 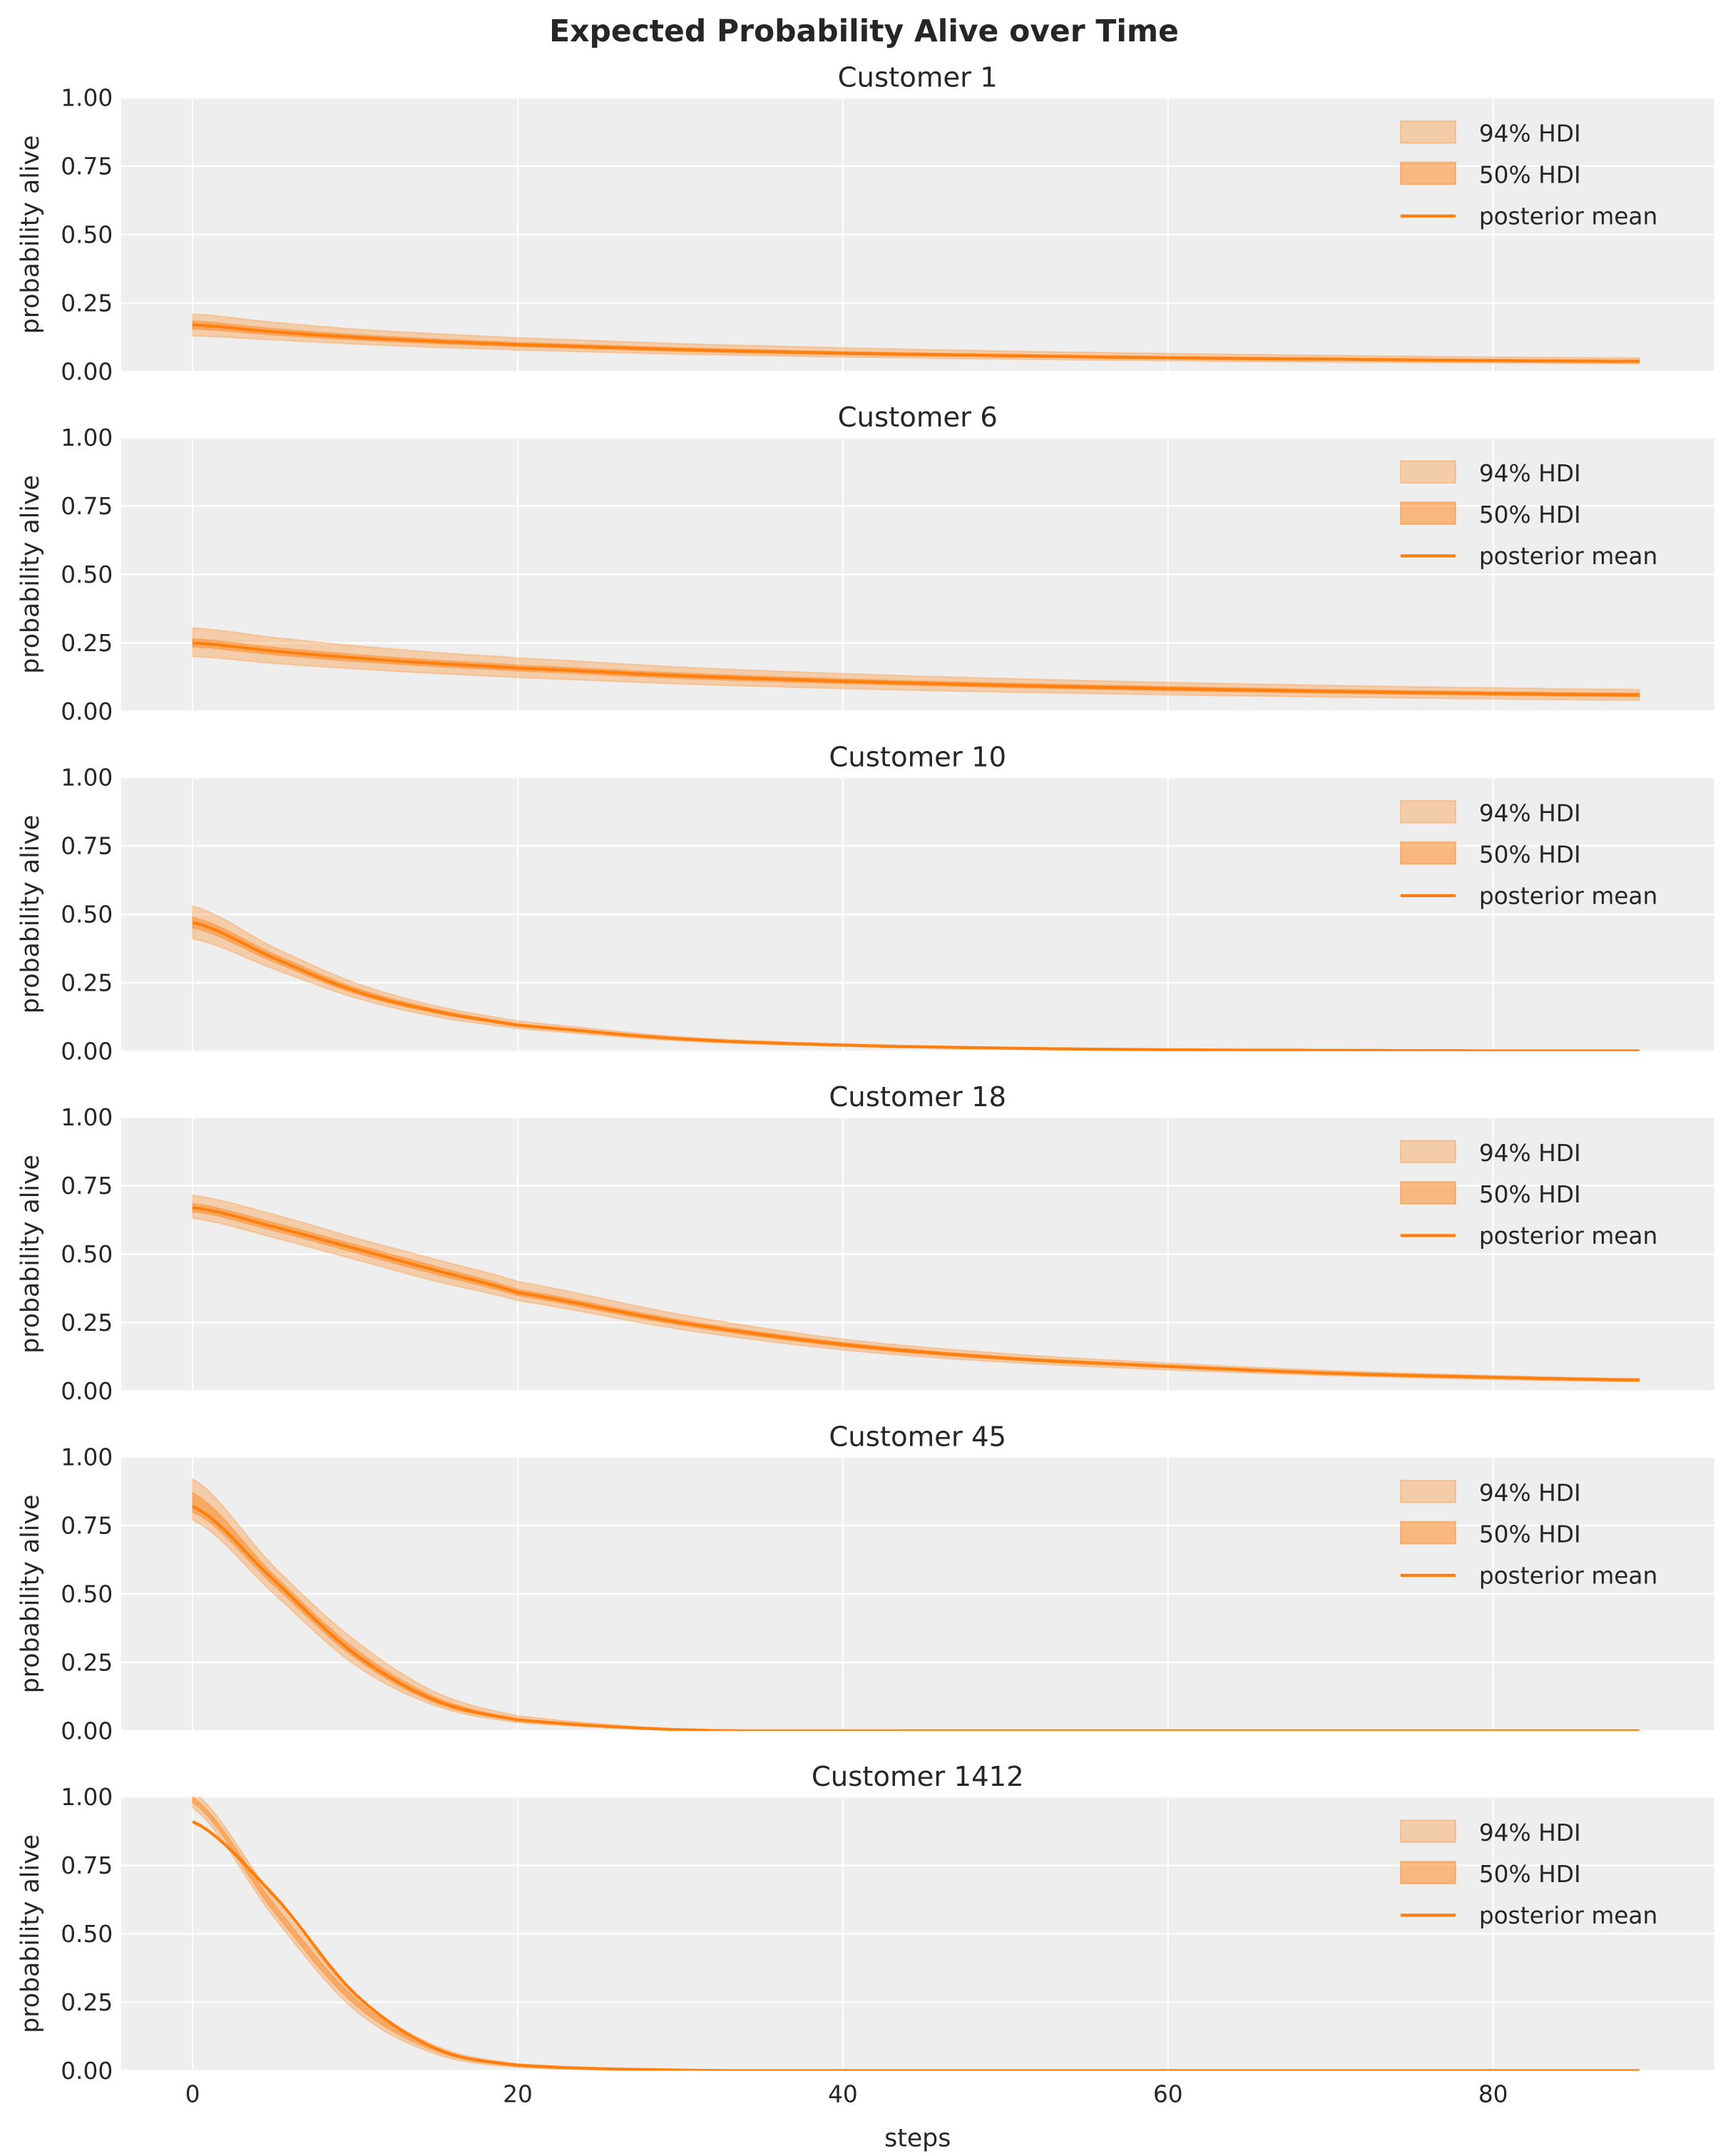 I want to click on x-tick-label: 80, so click(x=1493, y=2094).